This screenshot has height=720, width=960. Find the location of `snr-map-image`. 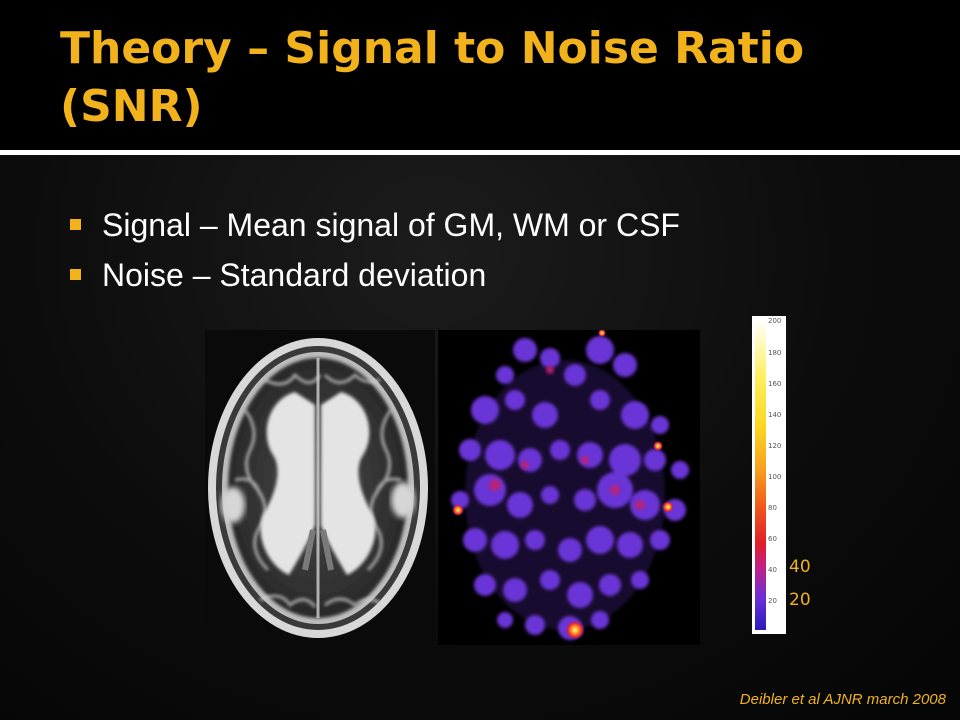

snr-map-image is located at coordinates (569, 487).